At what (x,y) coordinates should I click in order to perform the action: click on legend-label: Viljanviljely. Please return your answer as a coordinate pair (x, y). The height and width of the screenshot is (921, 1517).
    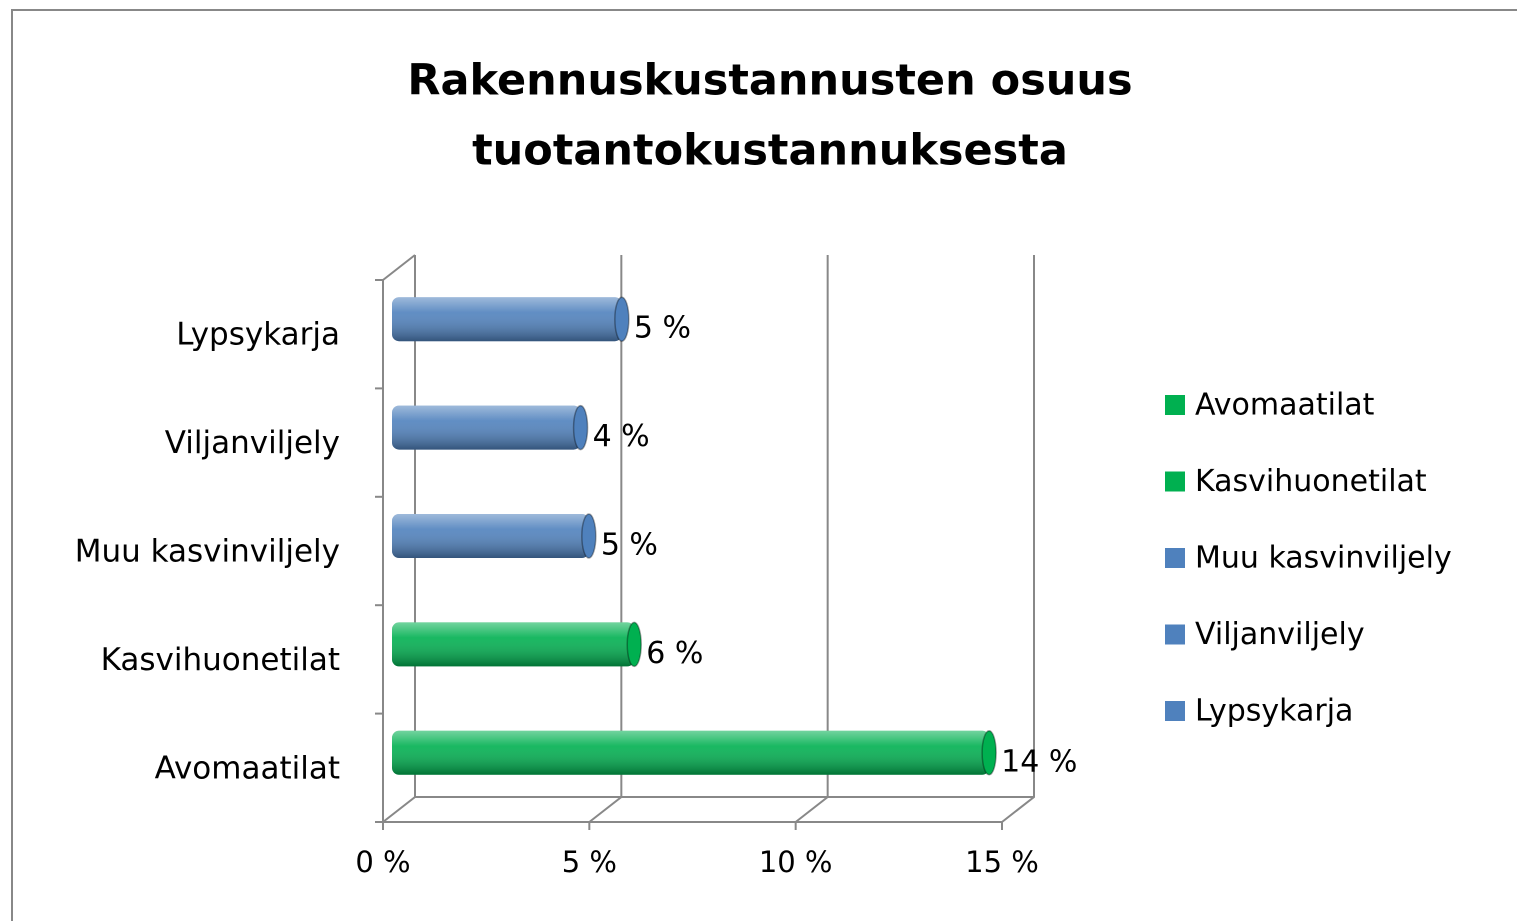
    Looking at the image, I should click on (1280, 634).